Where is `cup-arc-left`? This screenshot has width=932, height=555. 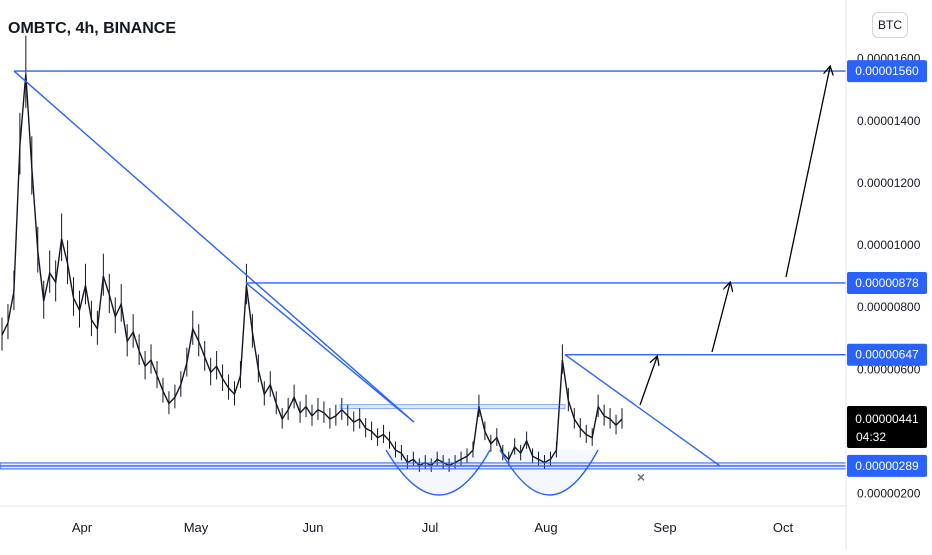 cup-arc-left is located at coordinates (438, 472).